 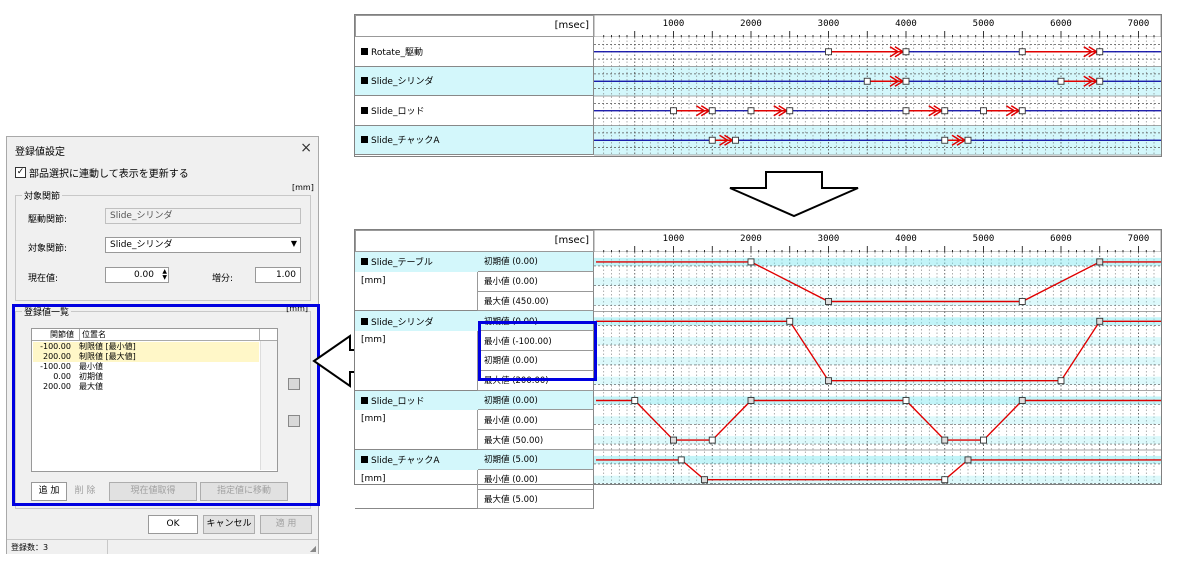 What do you see at coordinates (109, 174) in the screenshot?
I see `sync-checkbox-label: 部品選択に連動して表示を更新する` at bounding box center [109, 174].